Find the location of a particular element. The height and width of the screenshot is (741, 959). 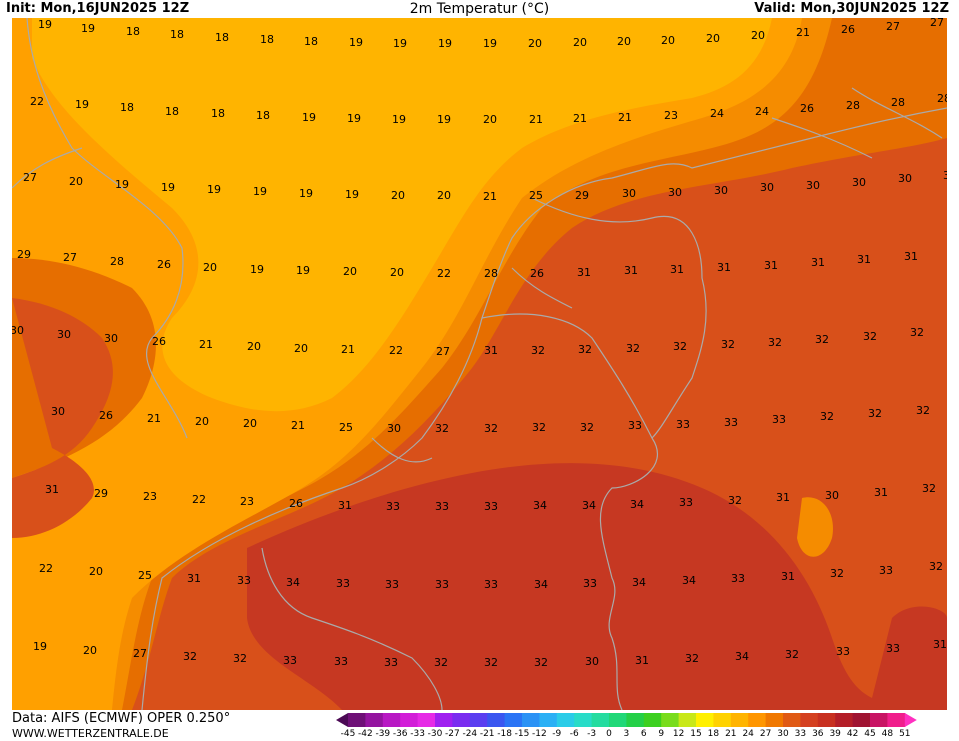

colorbar-left-arrow is located at coordinates (342, 720).